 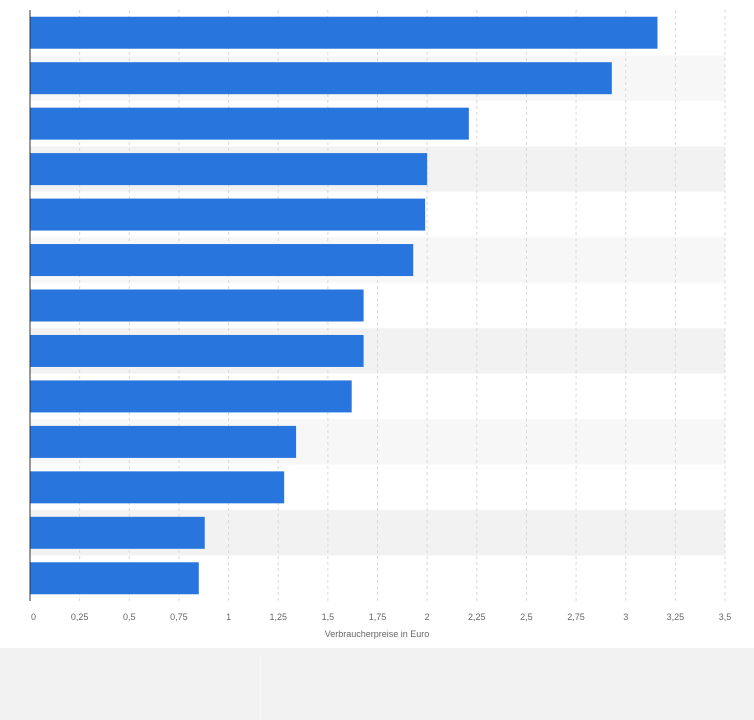 I want to click on tick-label-1: 0, so click(x=33, y=617).